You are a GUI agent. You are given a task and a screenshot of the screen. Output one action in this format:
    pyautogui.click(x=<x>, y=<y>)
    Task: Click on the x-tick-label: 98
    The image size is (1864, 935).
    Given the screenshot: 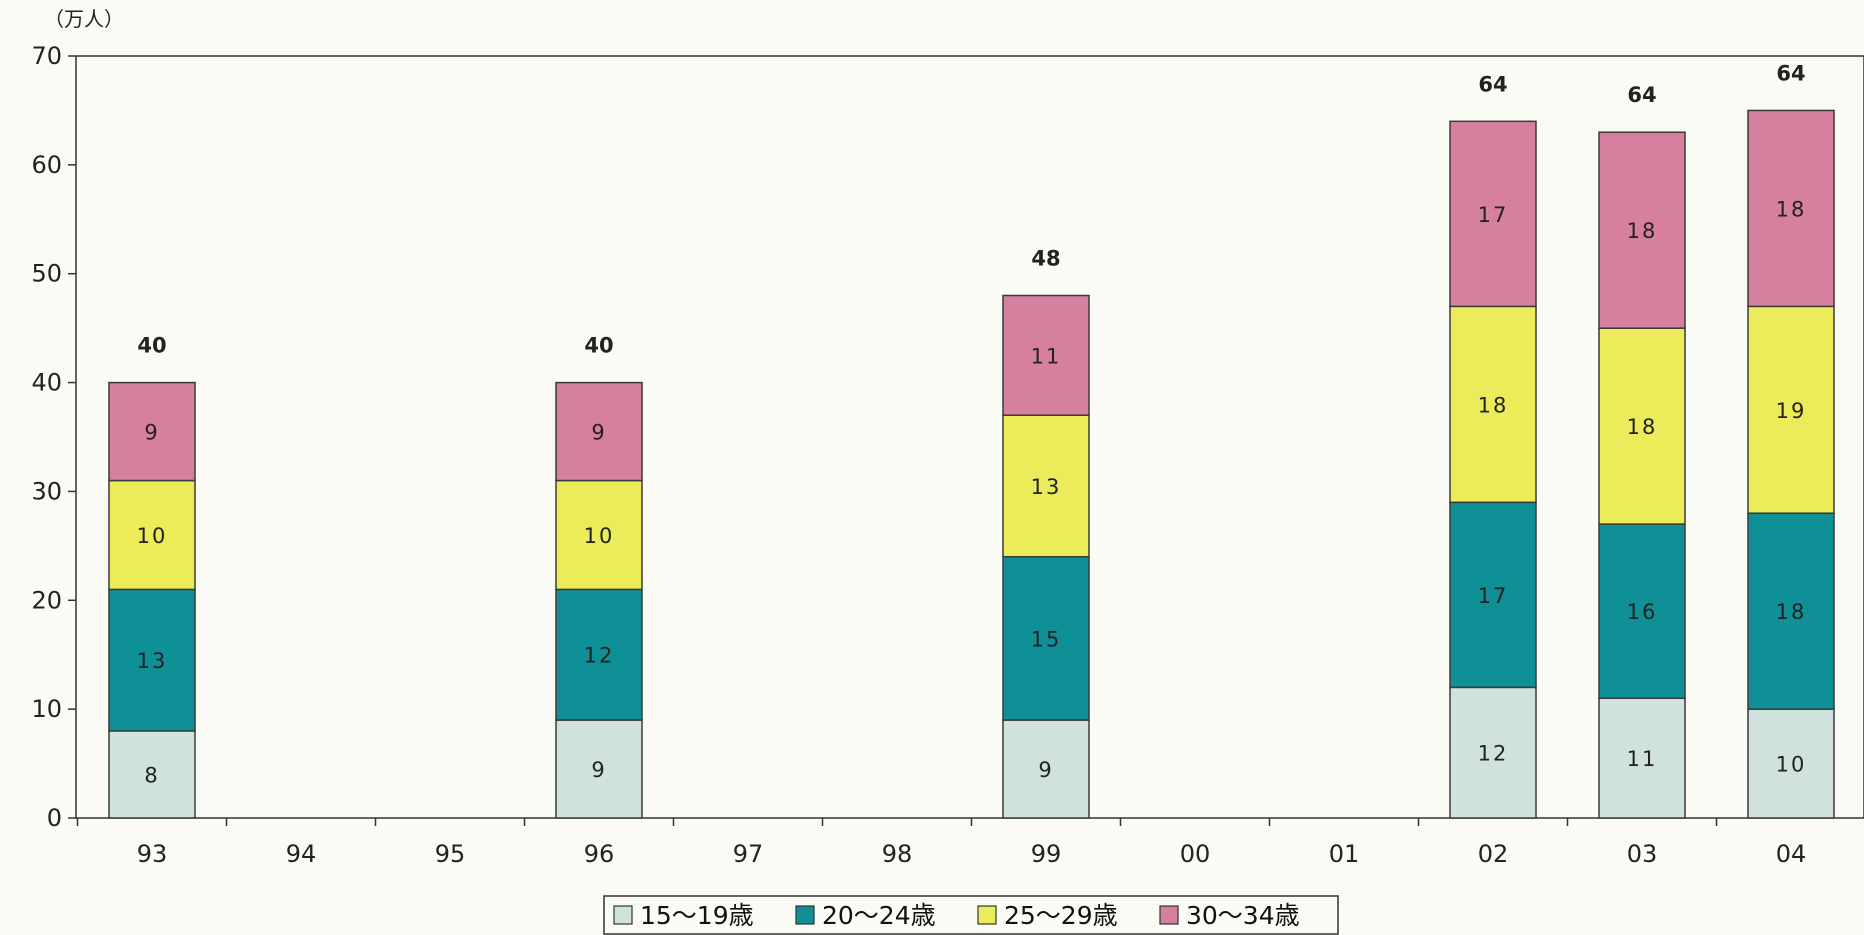 What is the action you would take?
    pyautogui.click(x=897, y=854)
    